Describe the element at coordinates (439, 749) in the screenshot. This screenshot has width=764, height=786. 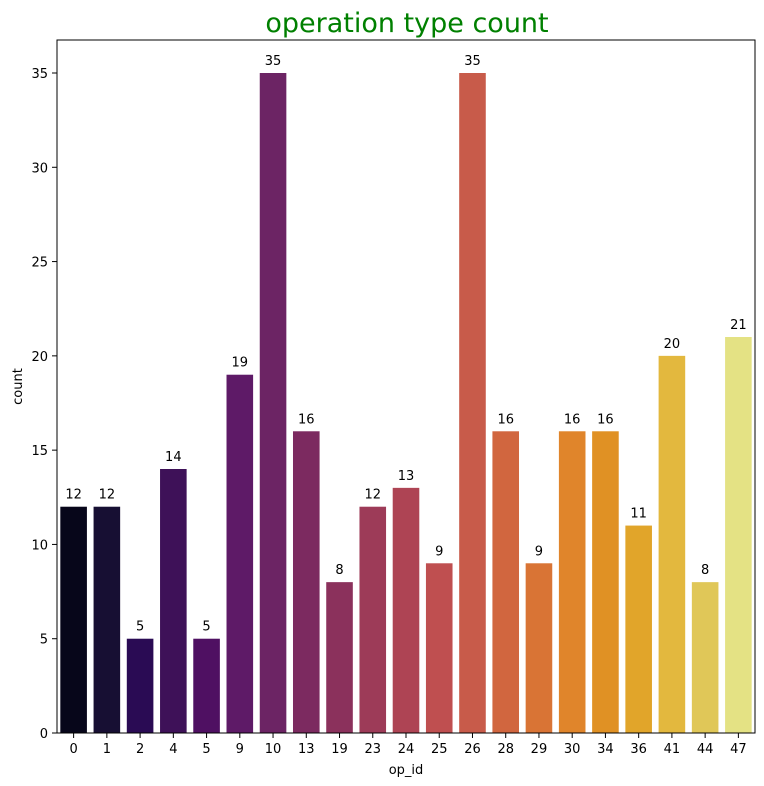
I see `x-tick-label-25: 25` at that location.